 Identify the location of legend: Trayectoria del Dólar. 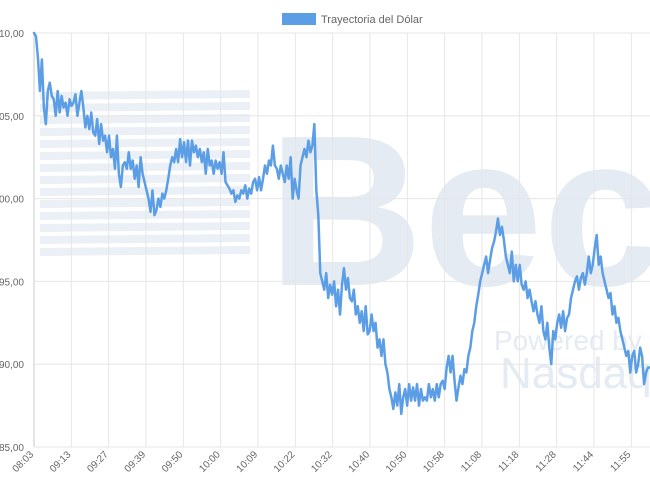
(352, 19).